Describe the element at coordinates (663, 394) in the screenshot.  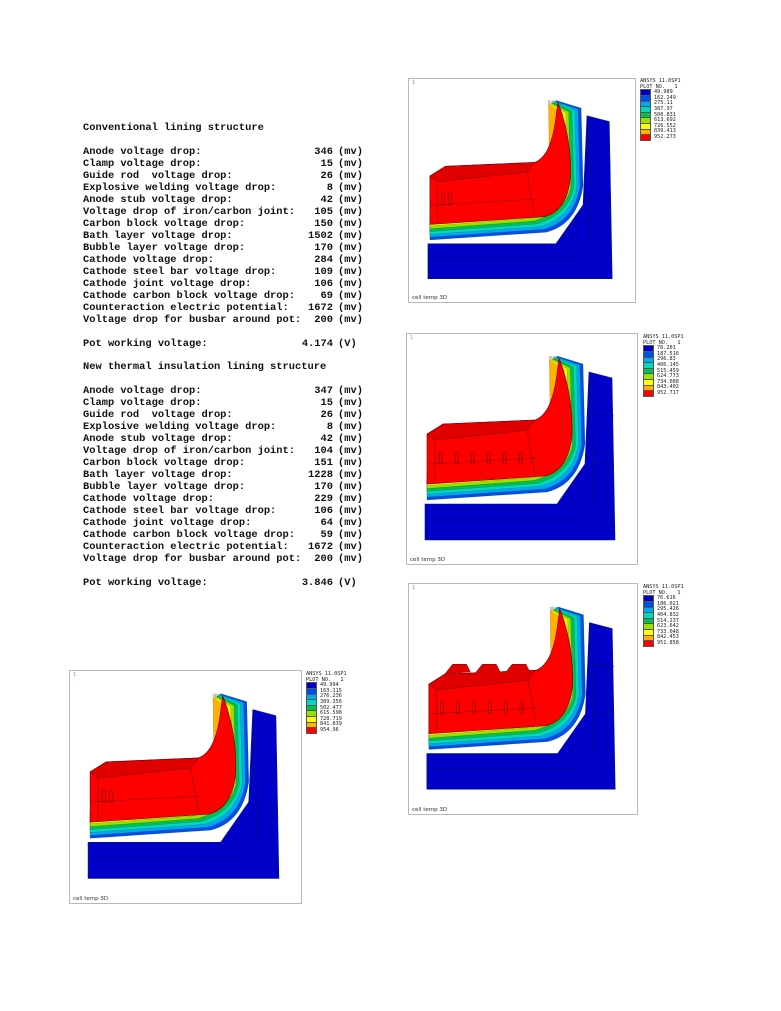
I see `legend-entry: 952.717` at that location.